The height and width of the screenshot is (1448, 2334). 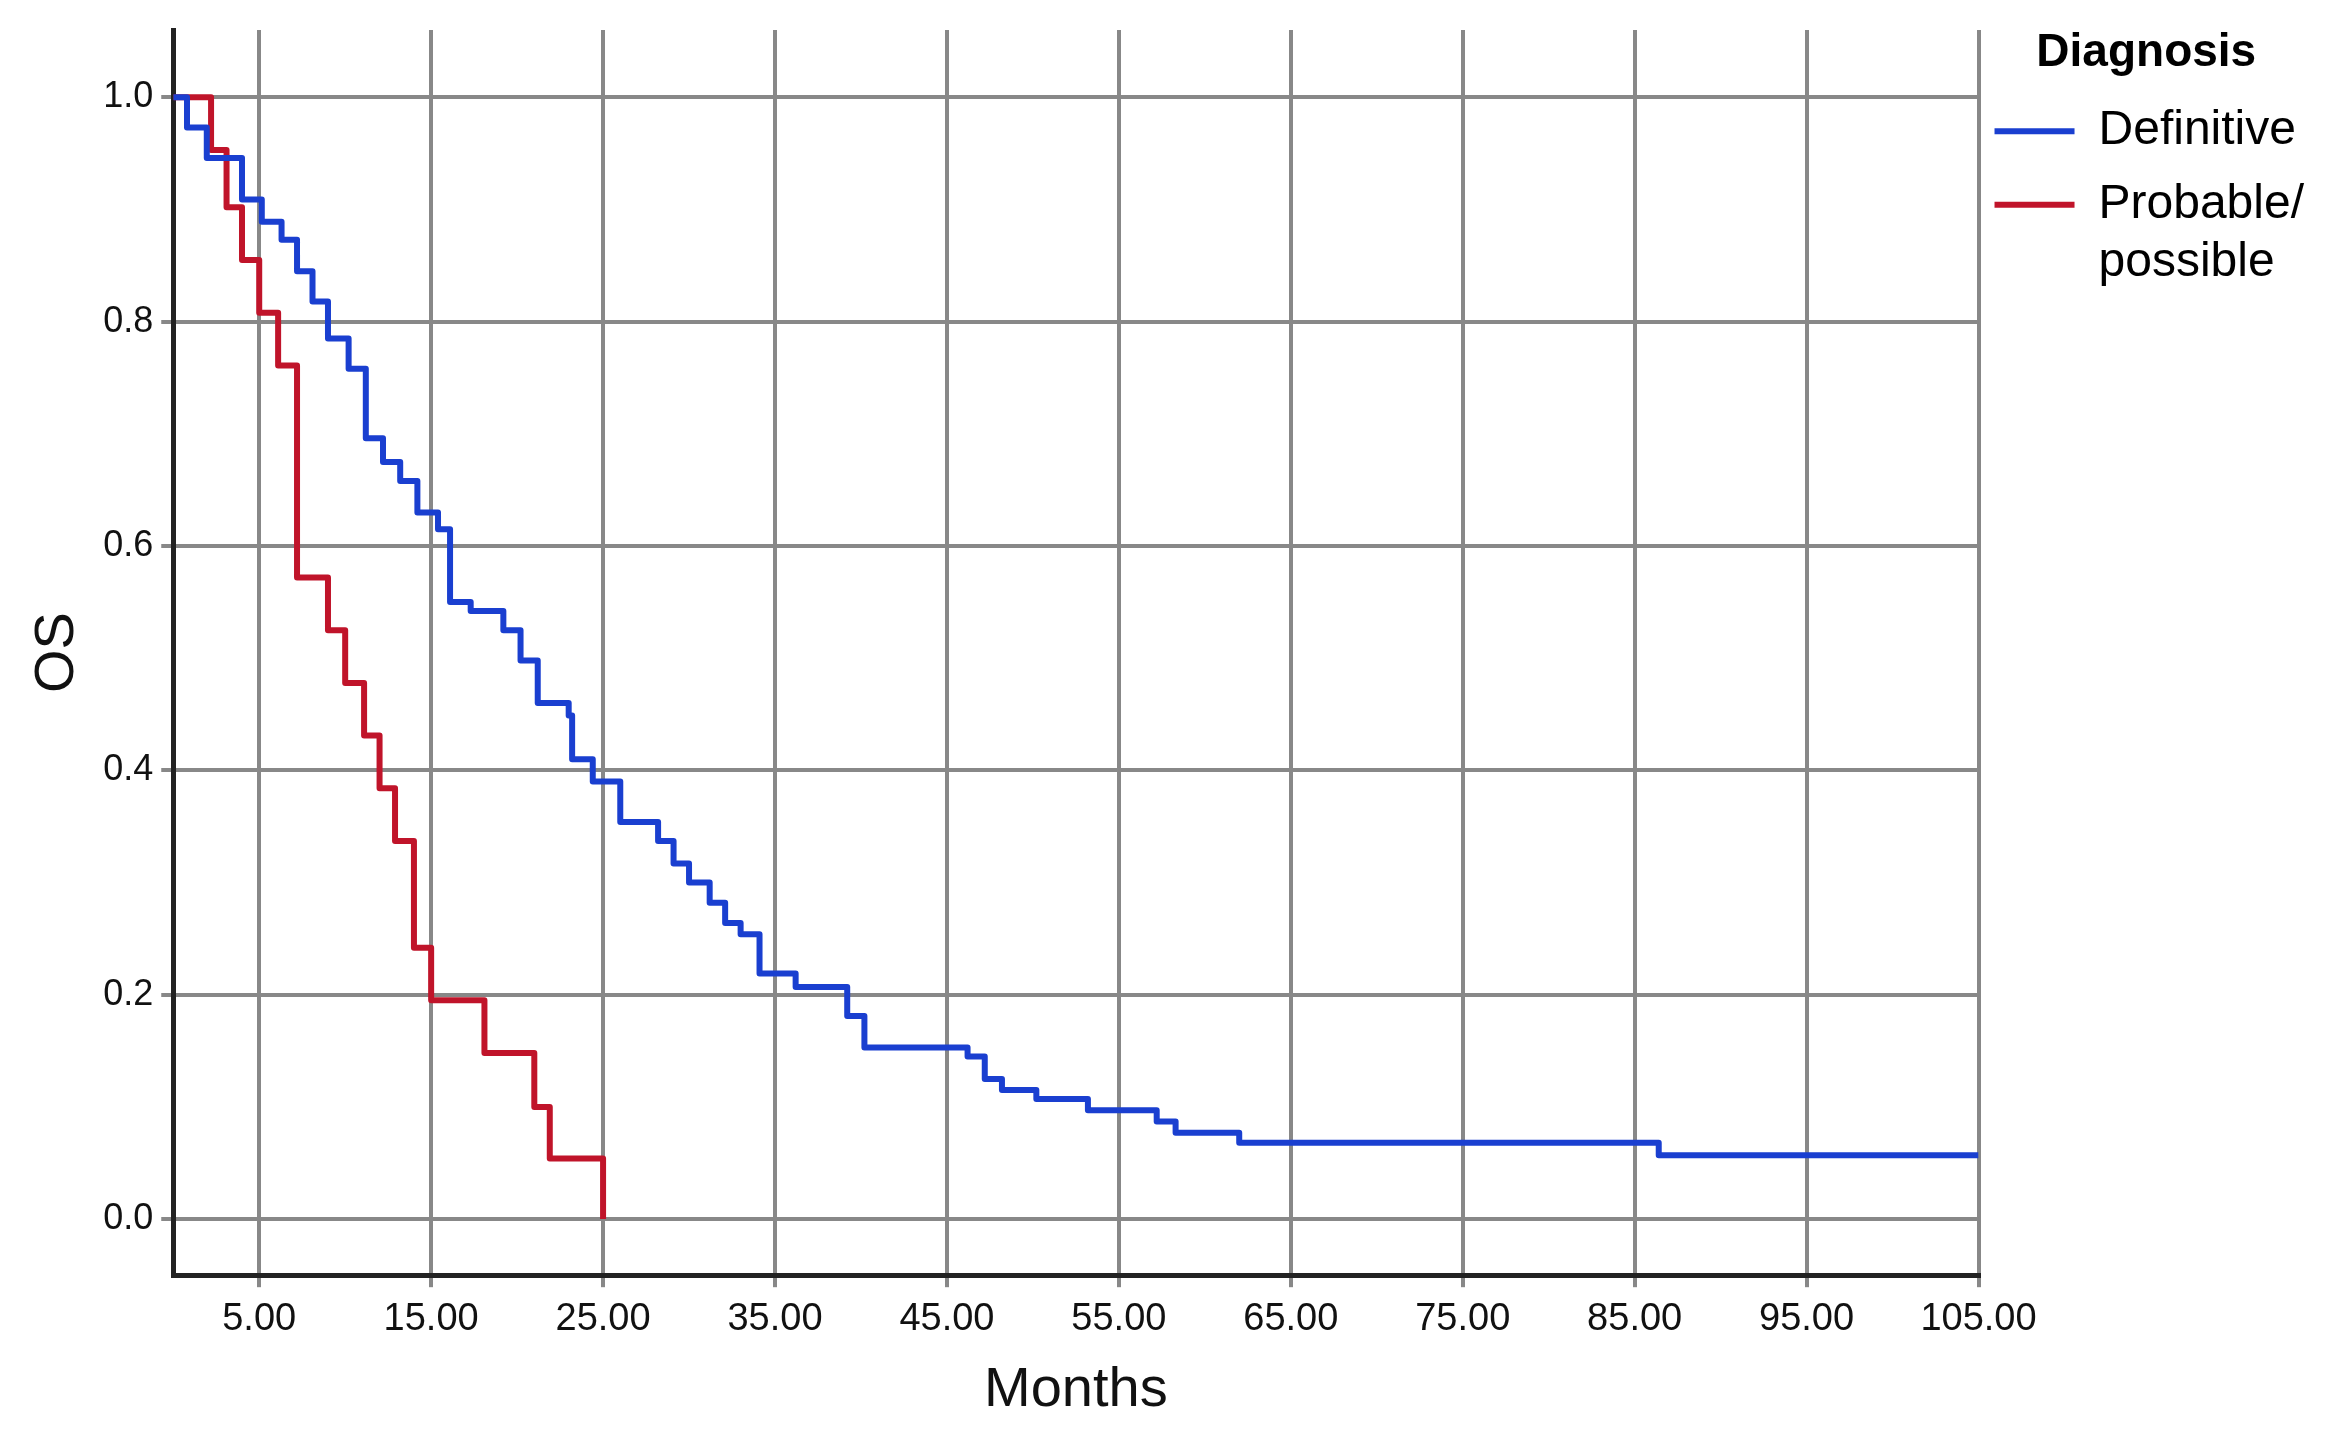 What do you see at coordinates (1635, 1317) in the screenshot?
I see `x-tick-label: 85.00` at bounding box center [1635, 1317].